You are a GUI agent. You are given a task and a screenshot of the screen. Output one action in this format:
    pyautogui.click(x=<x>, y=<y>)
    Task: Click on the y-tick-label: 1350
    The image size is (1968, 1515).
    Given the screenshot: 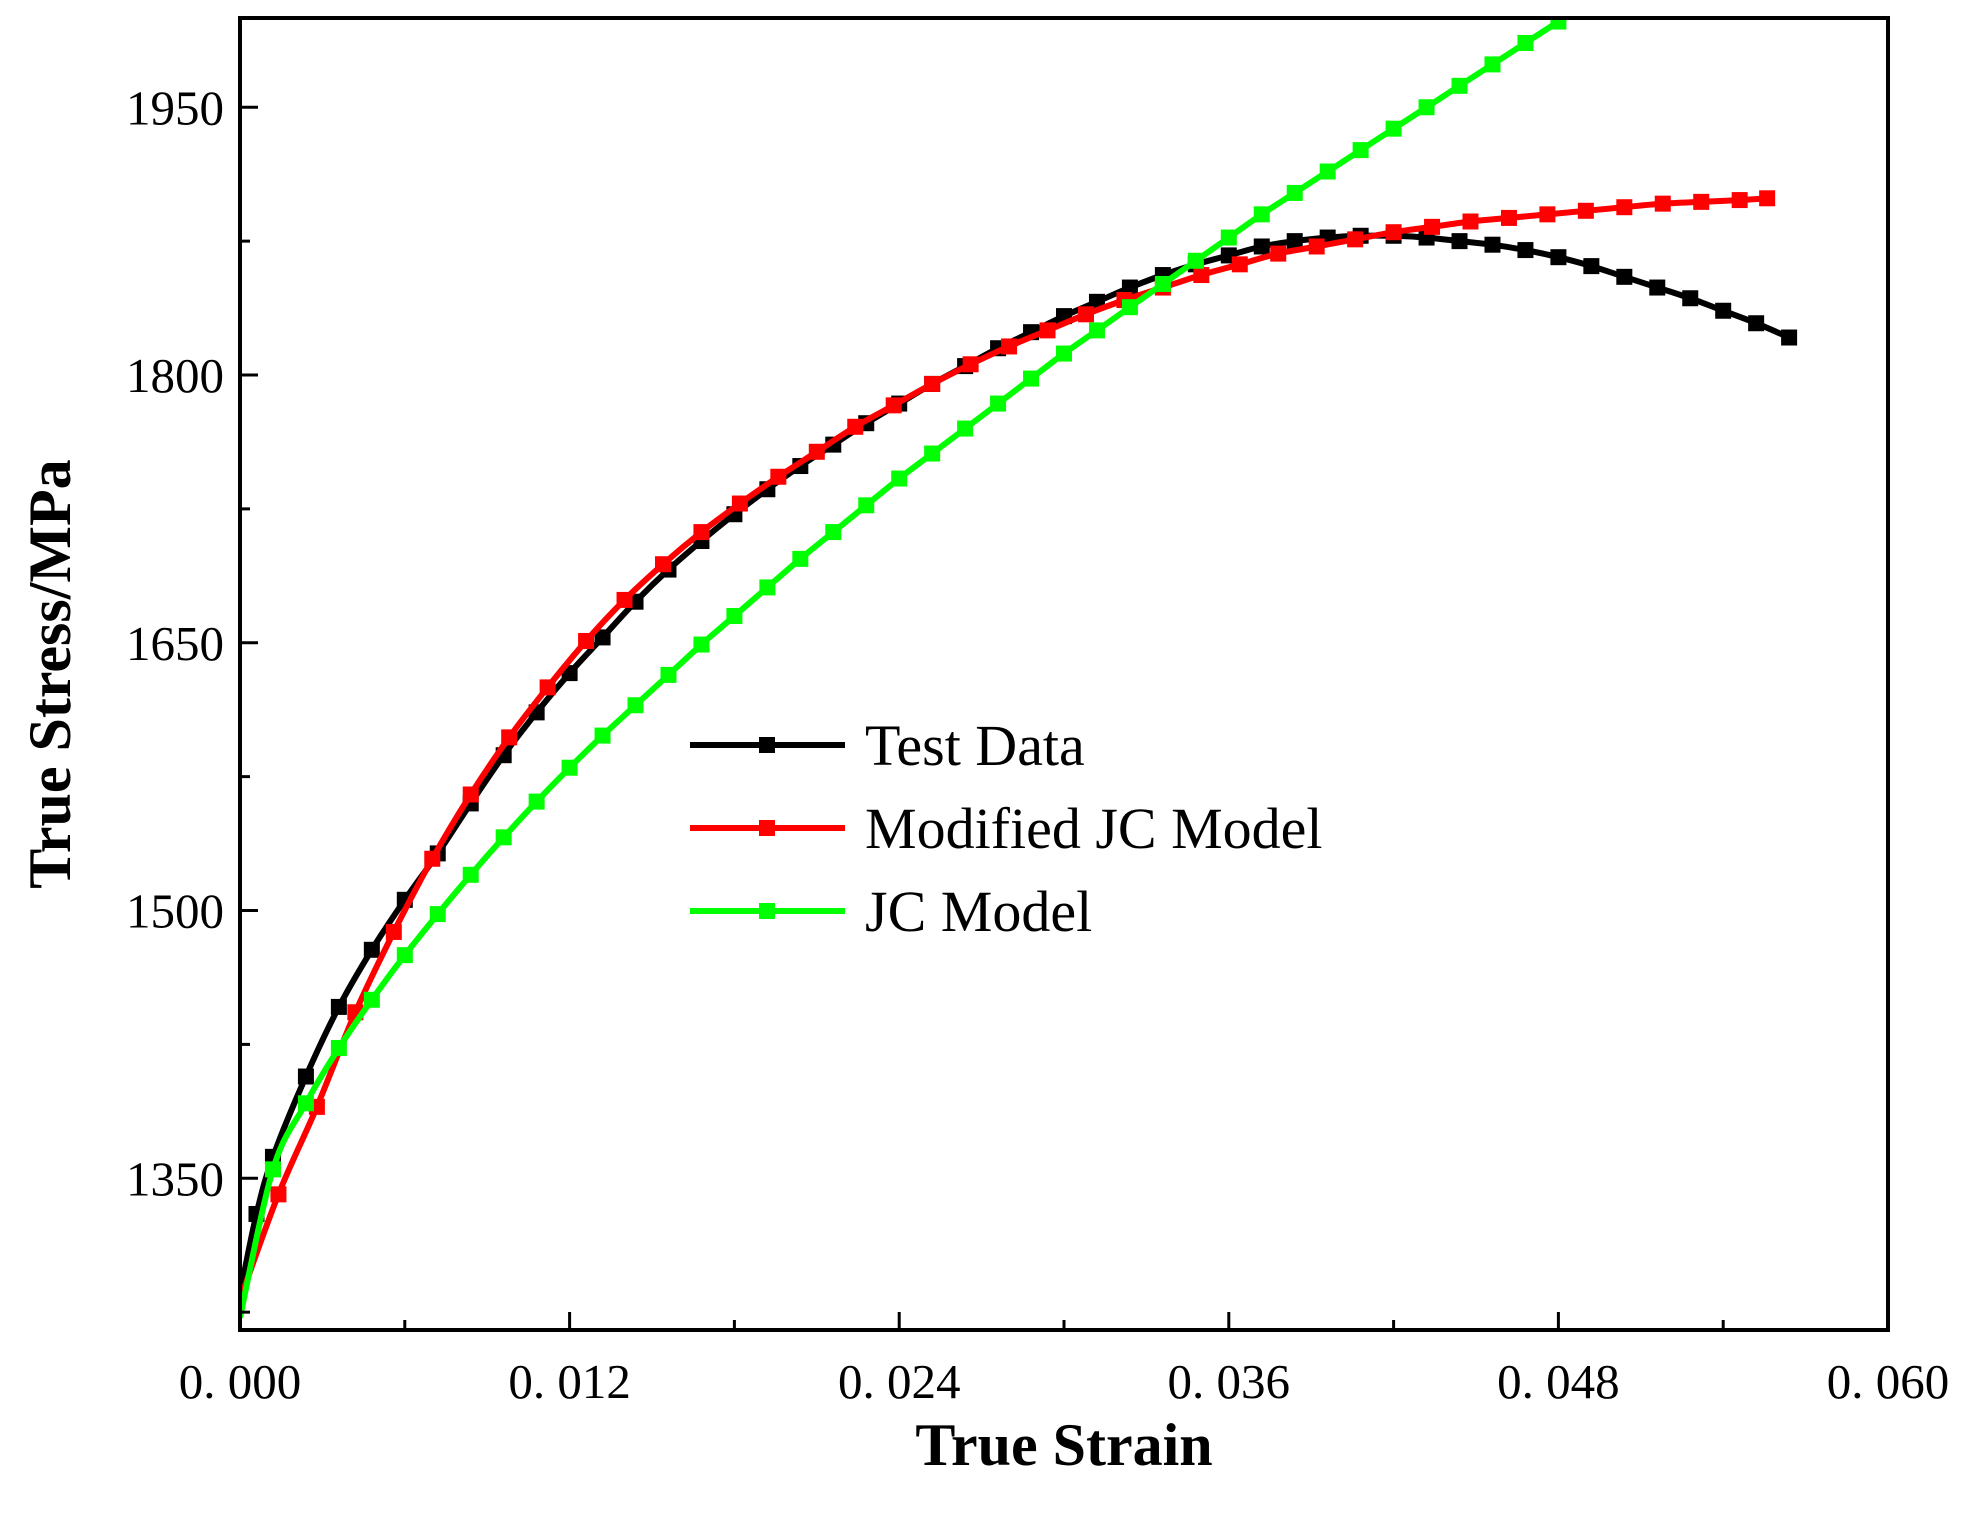 What is the action you would take?
    pyautogui.click(x=175, y=1178)
    